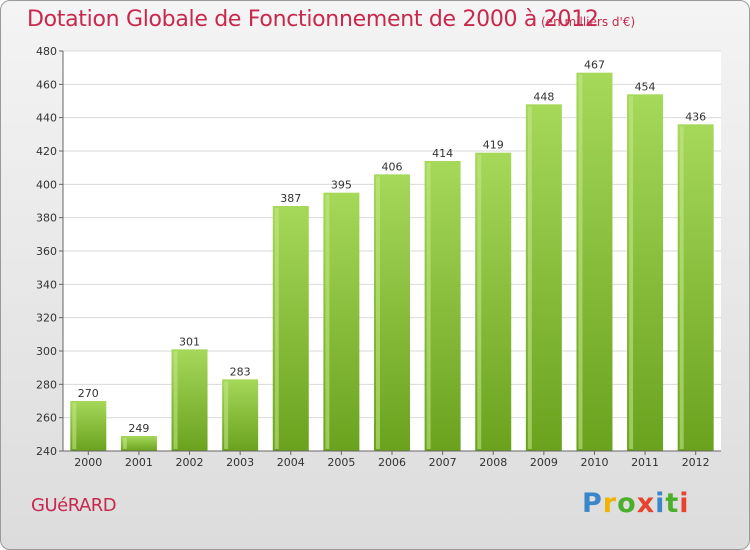  I want to click on y-tick-label: 460, so click(46, 84).